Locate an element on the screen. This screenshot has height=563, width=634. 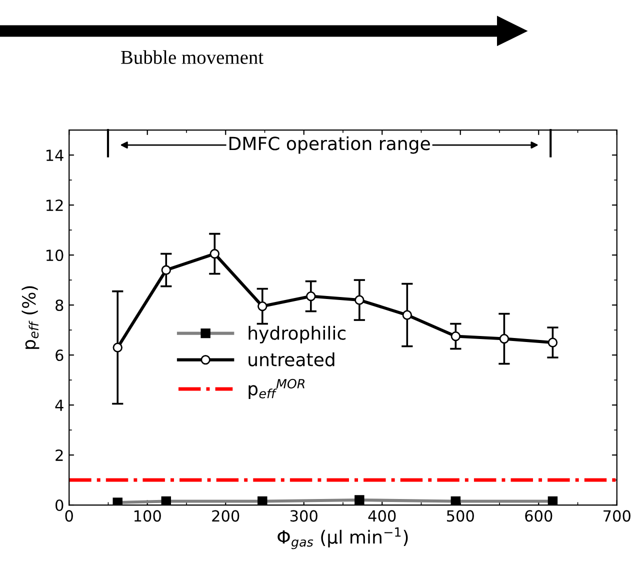
legend-label: p$_{eff}$$^{MOR}$ is located at coordinates (276, 388).